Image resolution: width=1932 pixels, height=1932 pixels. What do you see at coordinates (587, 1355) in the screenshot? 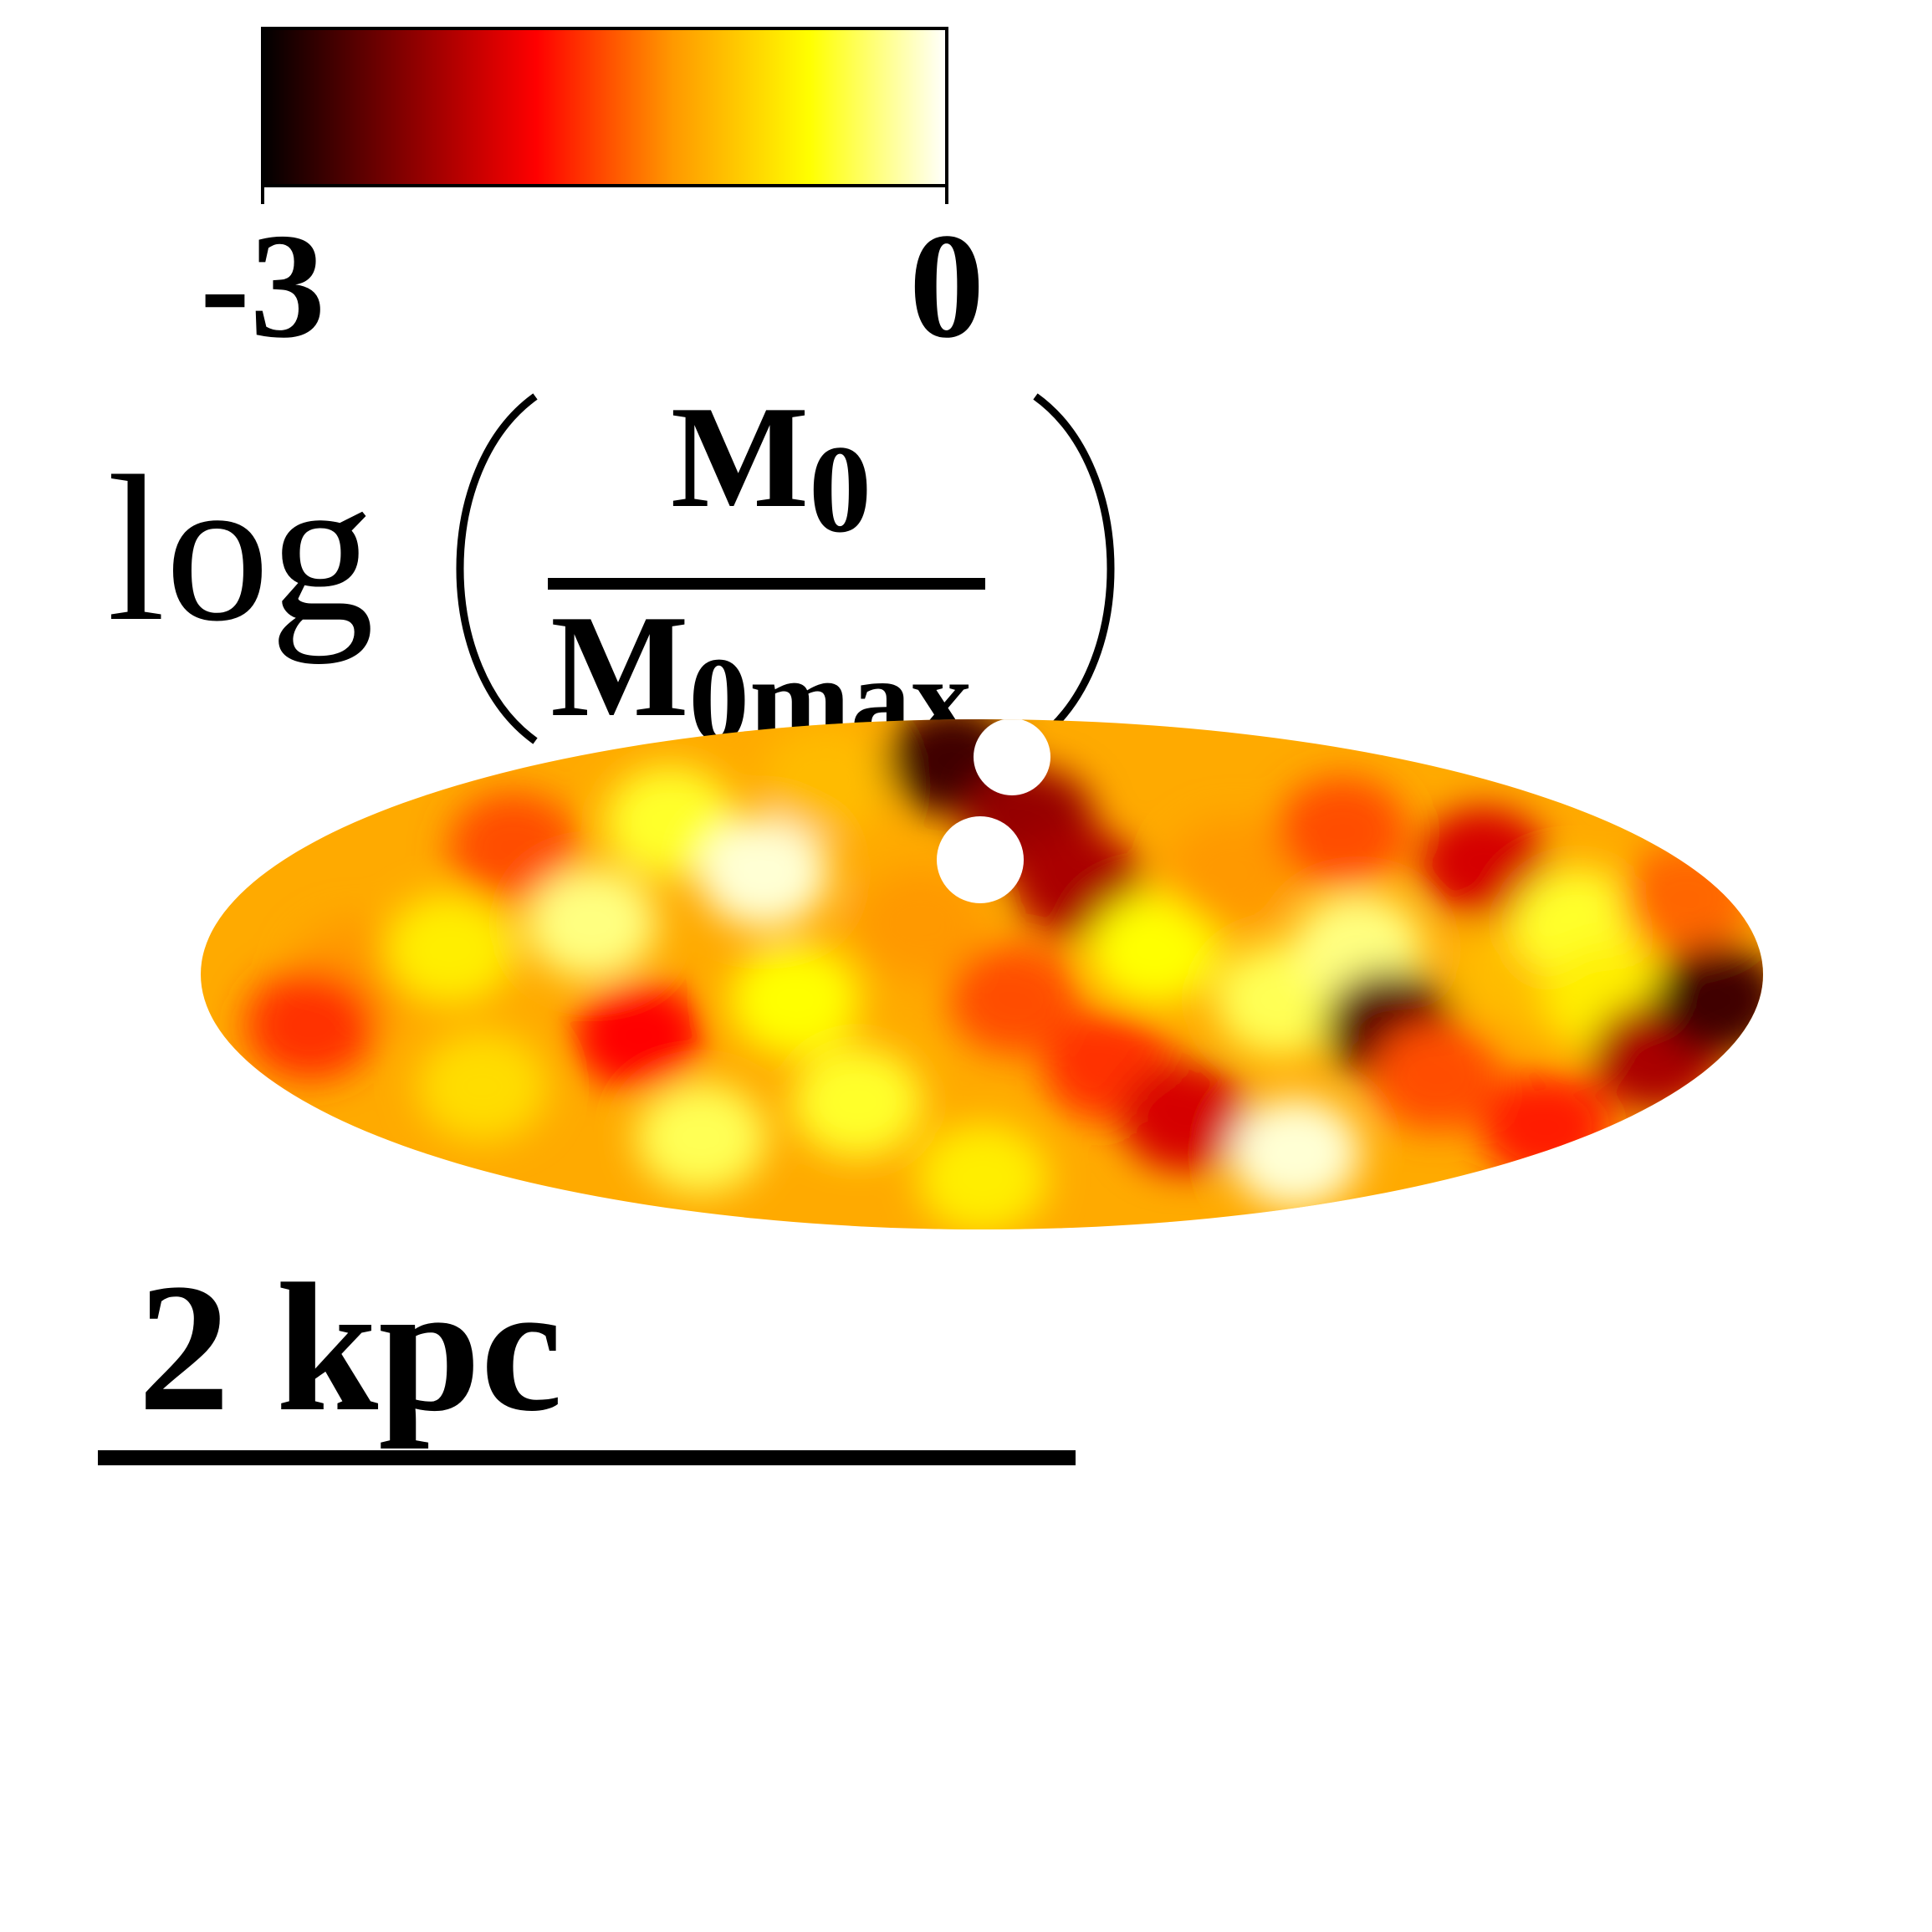
I see `scale-bar: 2 kpc` at bounding box center [587, 1355].